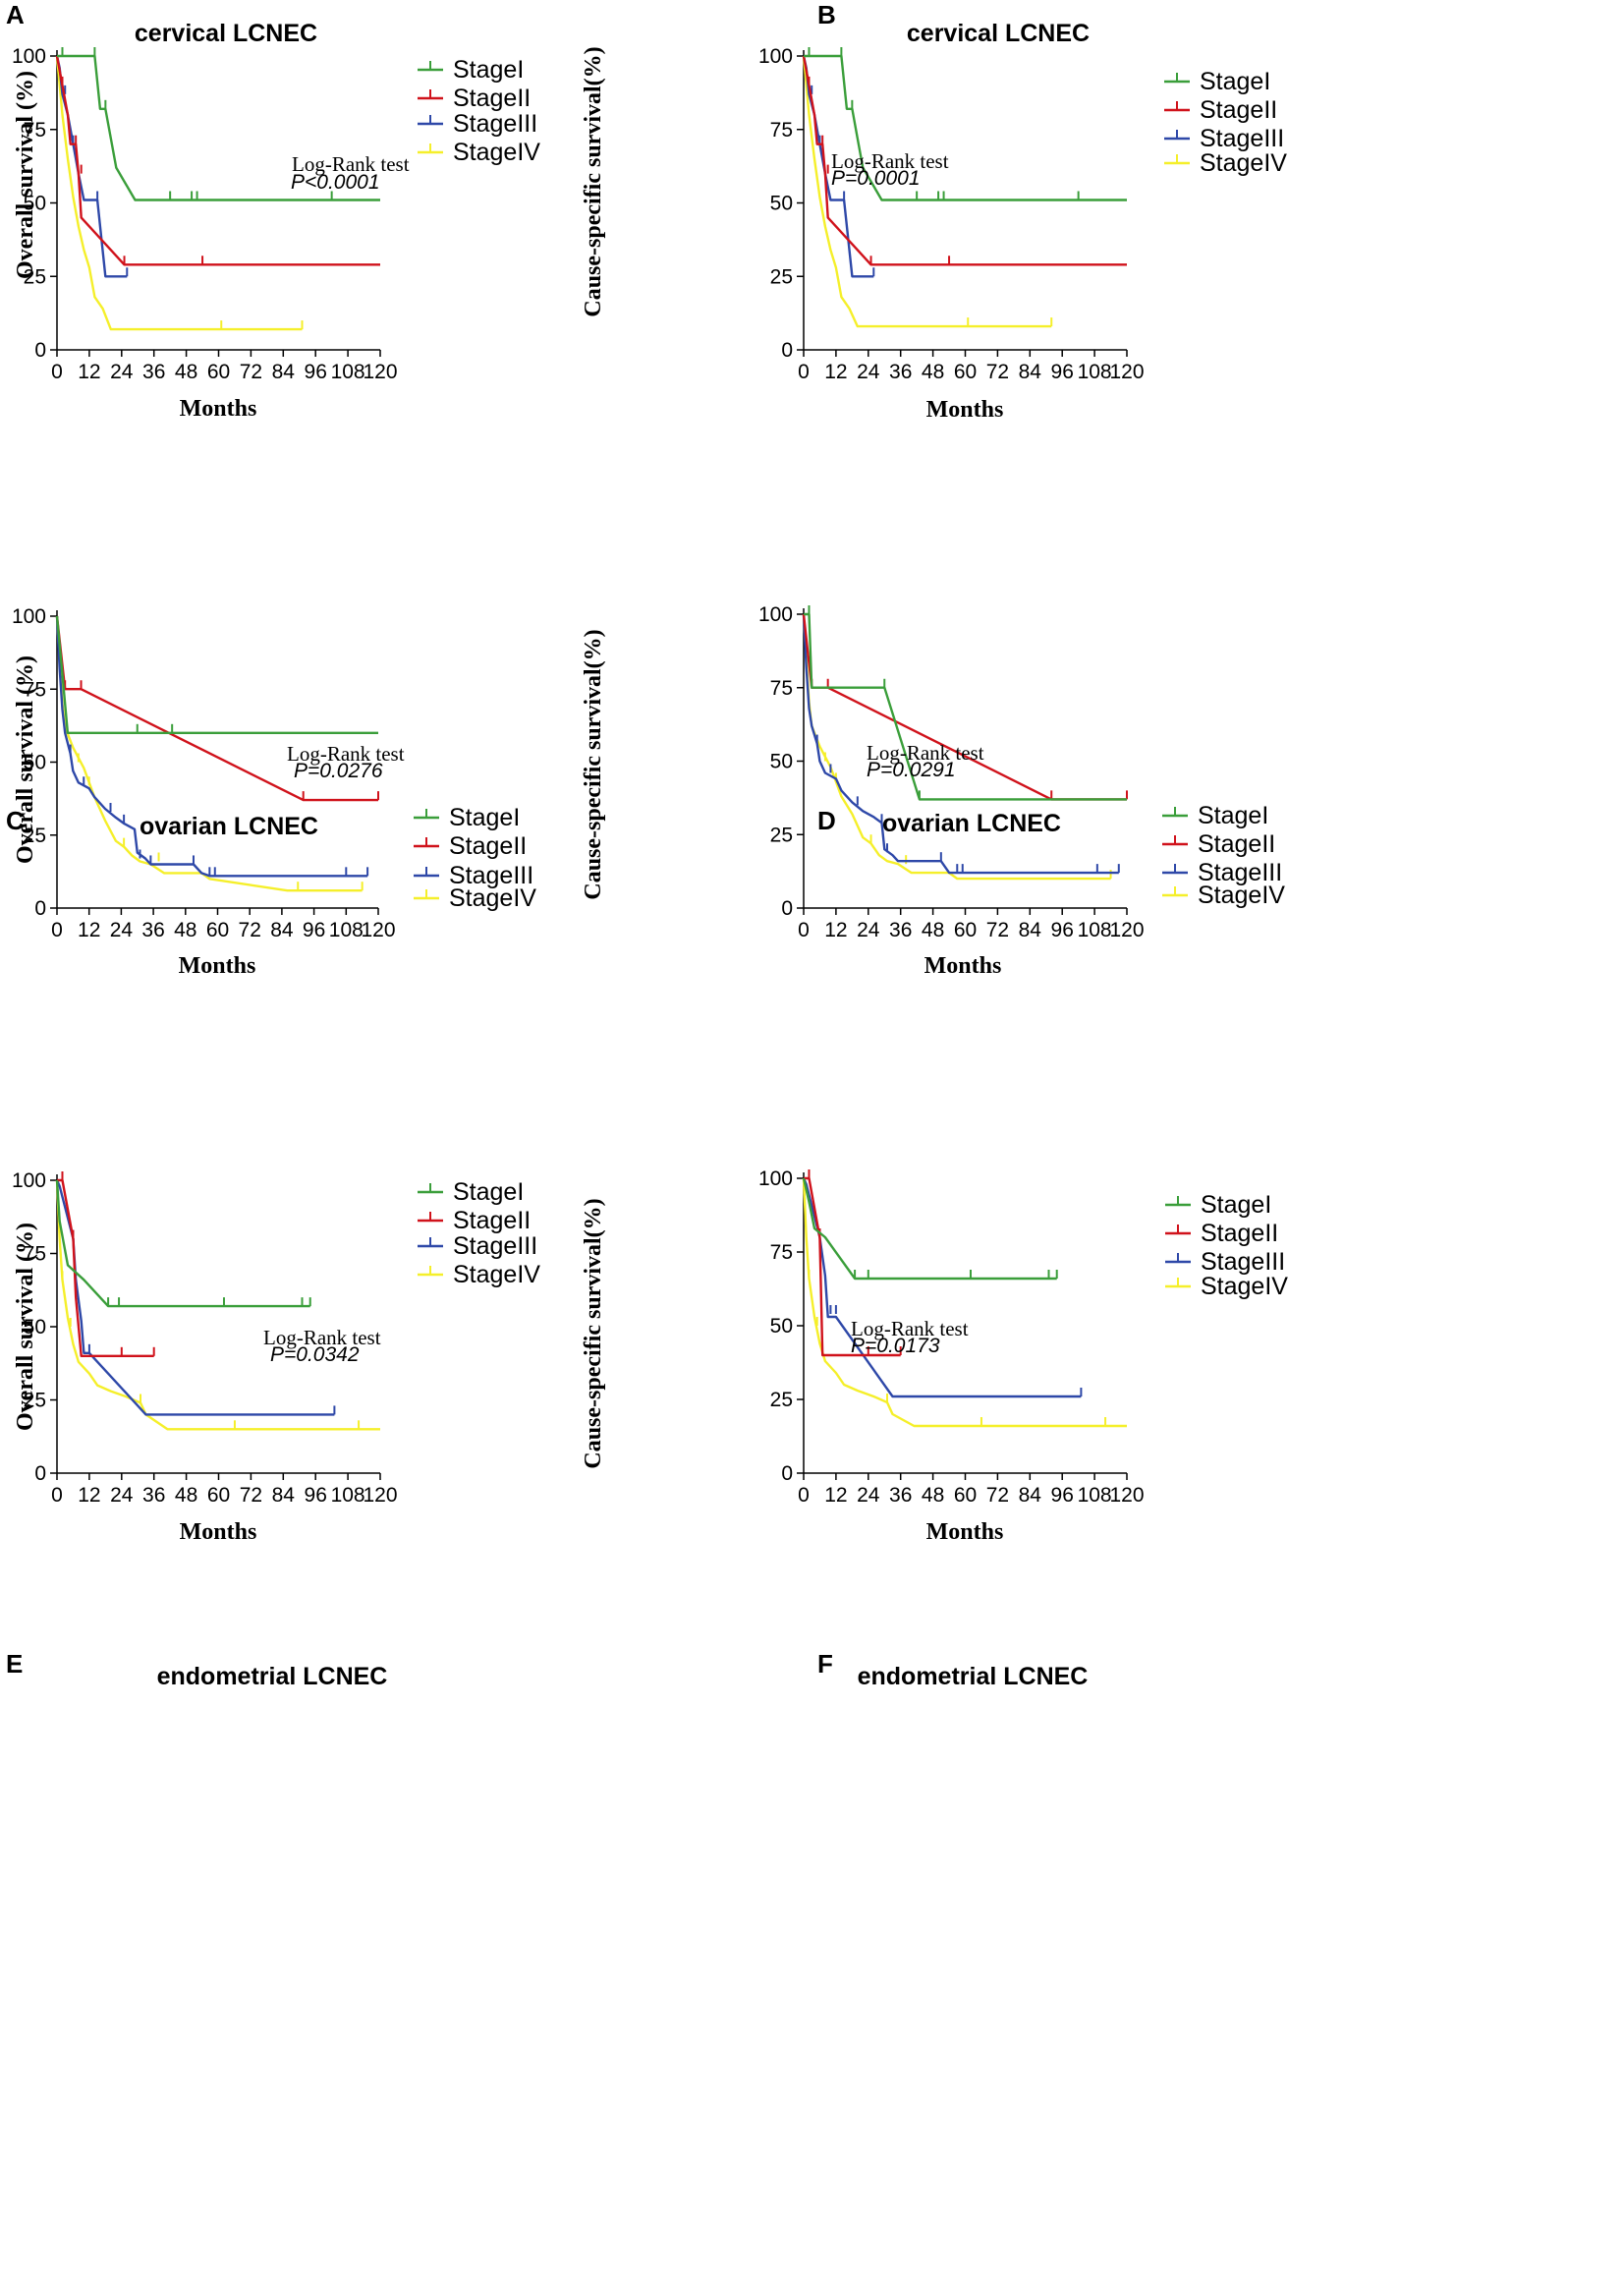 The width and height of the screenshot is (1624, 2278). What do you see at coordinates (1030, 1496) in the screenshot?
I see `x-tick-label: 84` at bounding box center [1030, 1496].